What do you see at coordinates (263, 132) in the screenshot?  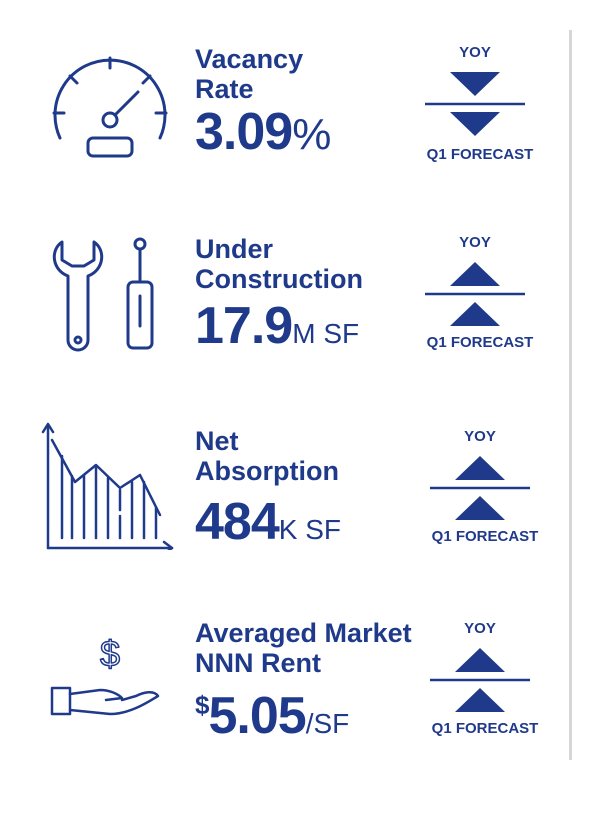 I see `metric-value: 3.09%` at bounding box center [263, 132].